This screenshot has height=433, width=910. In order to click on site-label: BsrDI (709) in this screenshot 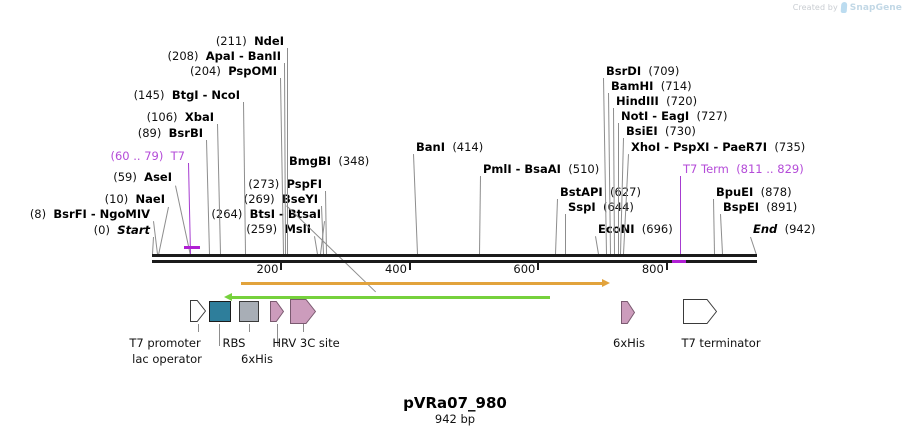, I will do `click(642, 71)`.